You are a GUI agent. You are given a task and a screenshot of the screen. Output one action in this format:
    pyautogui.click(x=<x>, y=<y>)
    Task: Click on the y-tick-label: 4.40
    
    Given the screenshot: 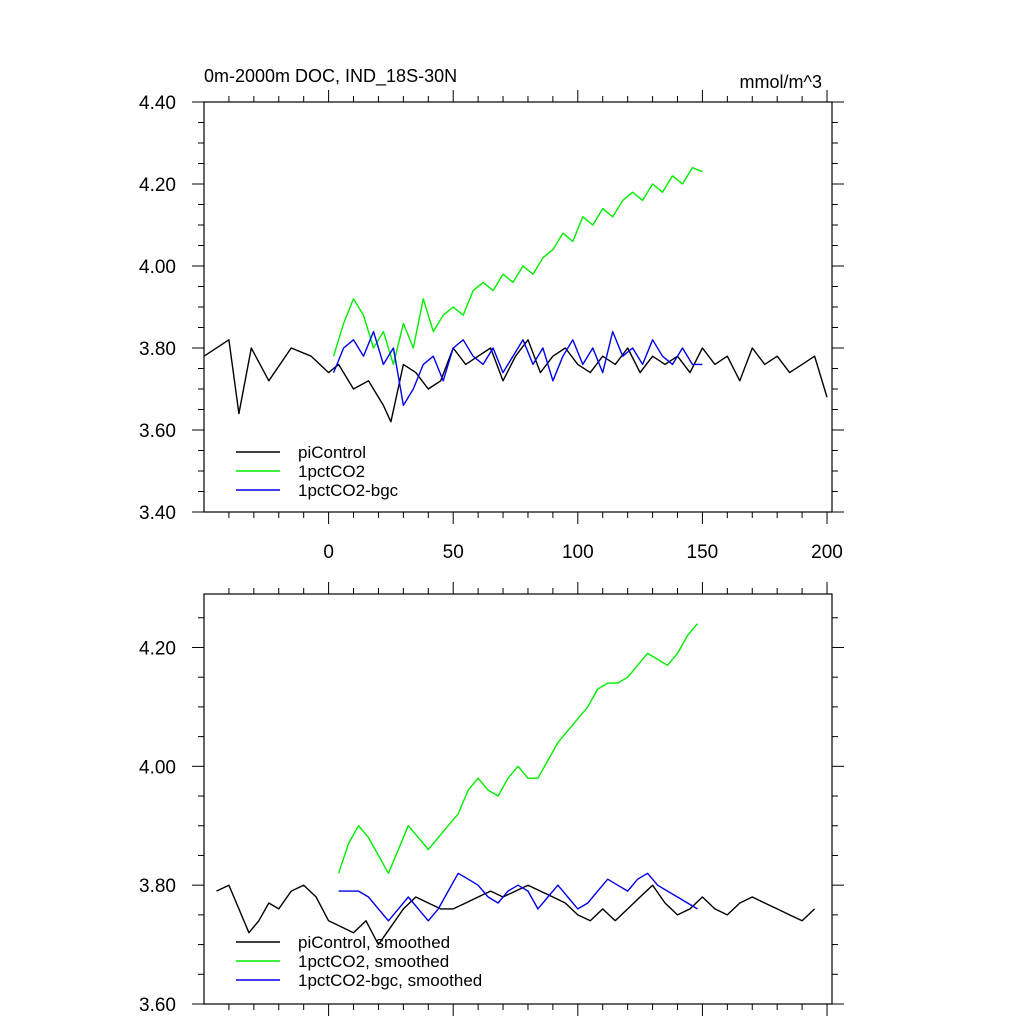 What is the action you would take?
    pyautogui.click(x=157, y=103)
    